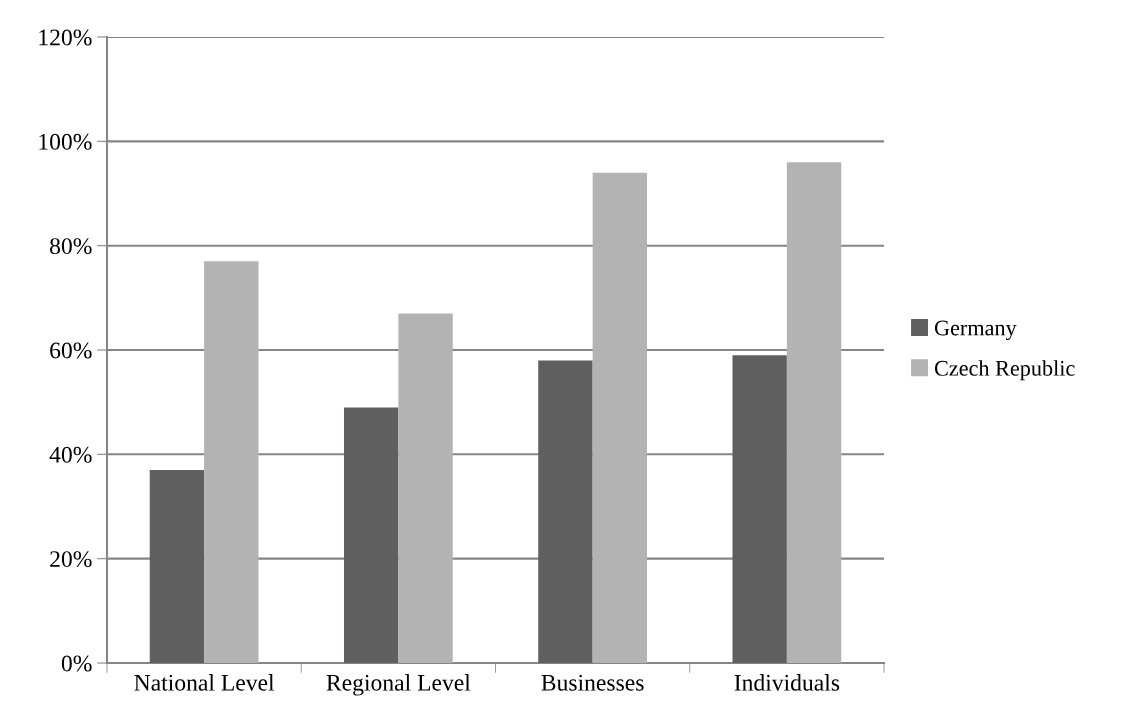 This screenshot has height=711, width=1132. Describe the element at coordinates (204, 682) in the screenshot. I see `x-tick-label: National Level` at that location.